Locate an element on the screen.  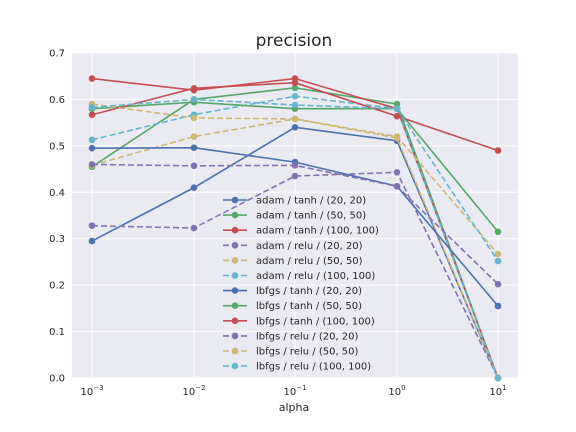
y-tick-label: 0.4 is located at coordinates (57, 193).